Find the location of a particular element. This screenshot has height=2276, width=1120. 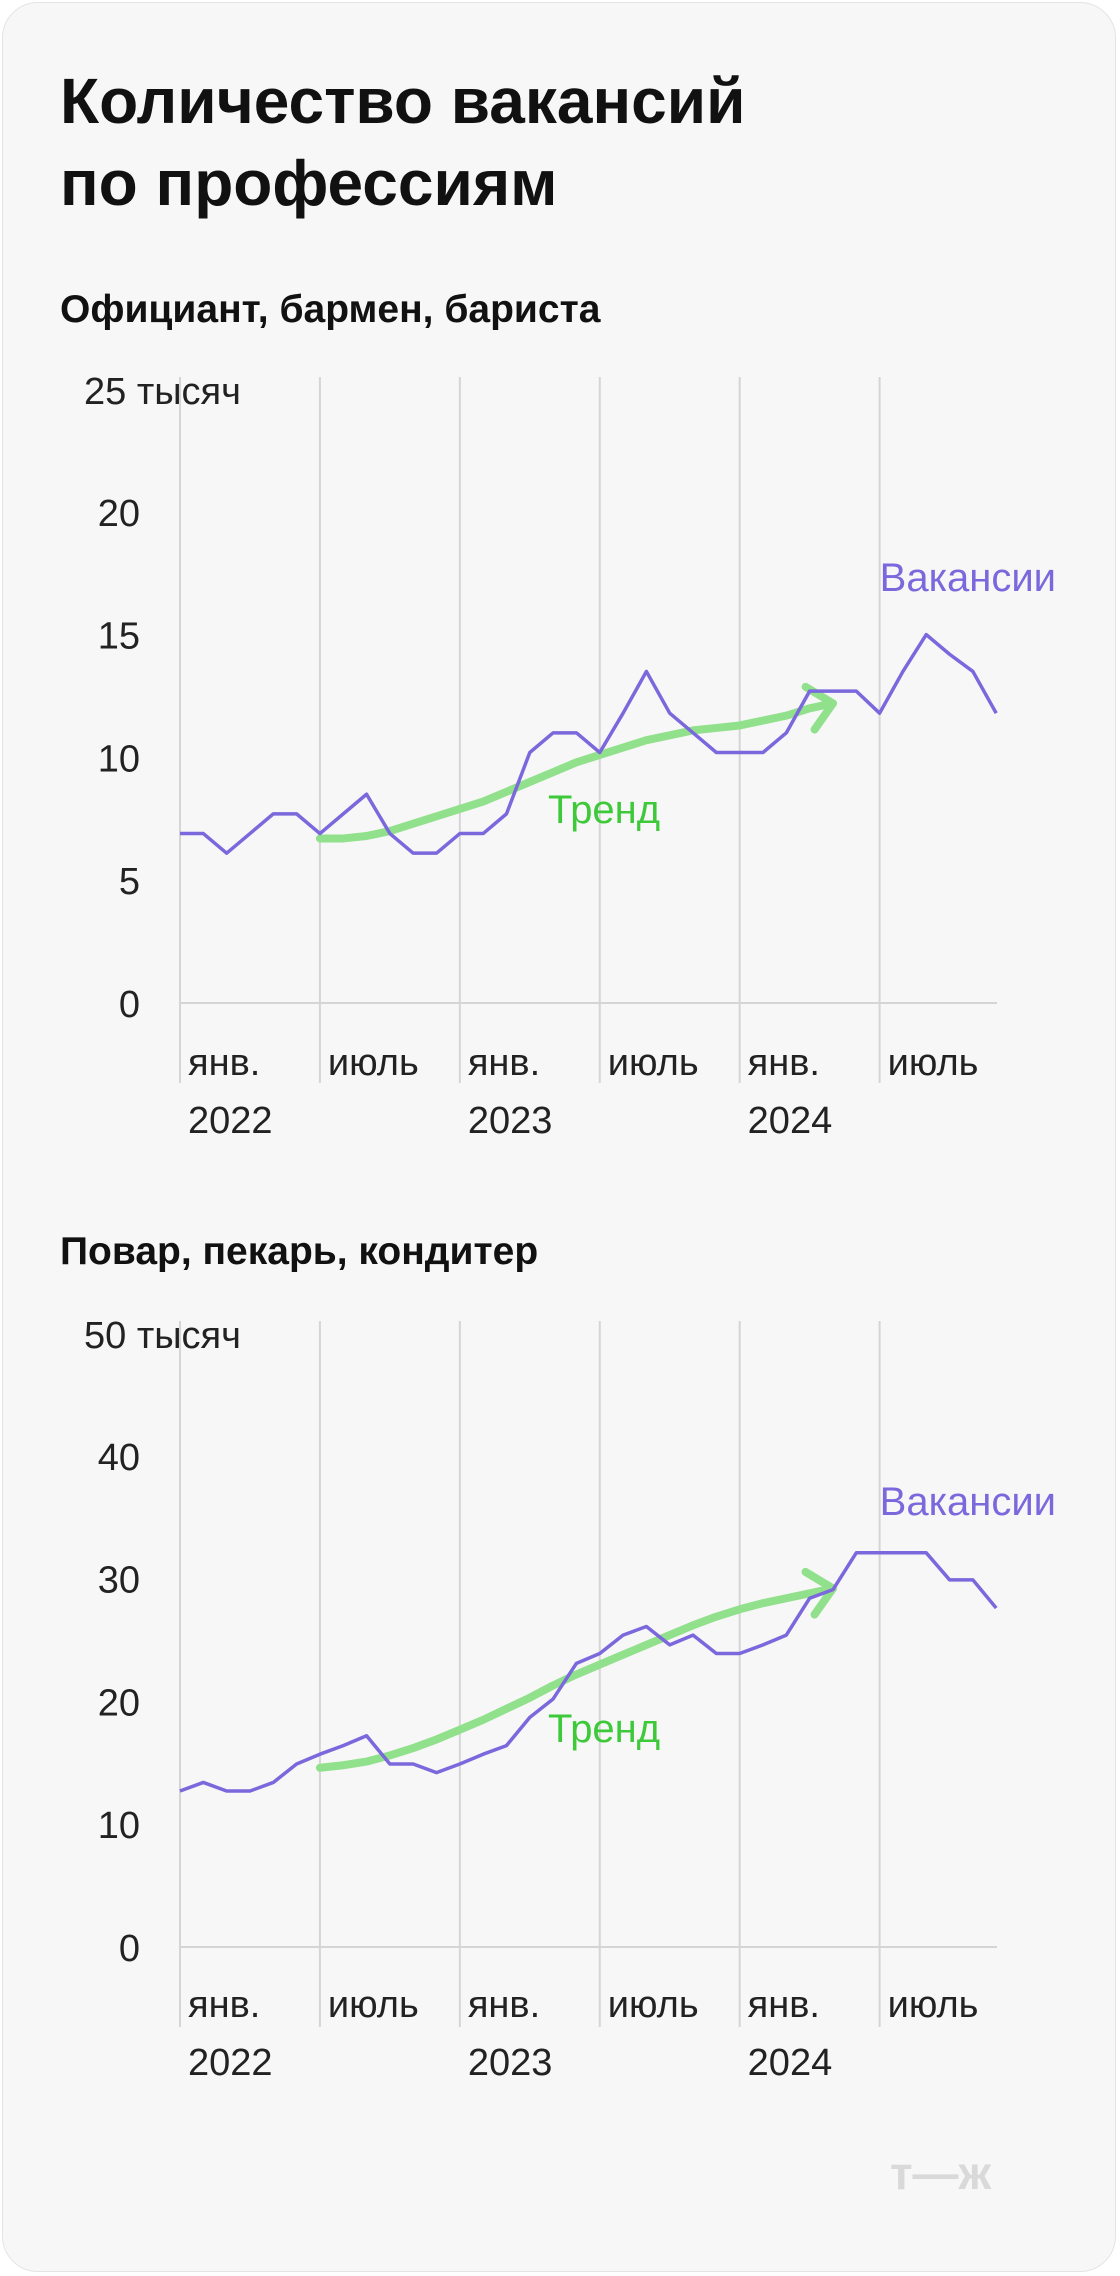

y-tick-label: 5 is located at coordinates (129, 882).